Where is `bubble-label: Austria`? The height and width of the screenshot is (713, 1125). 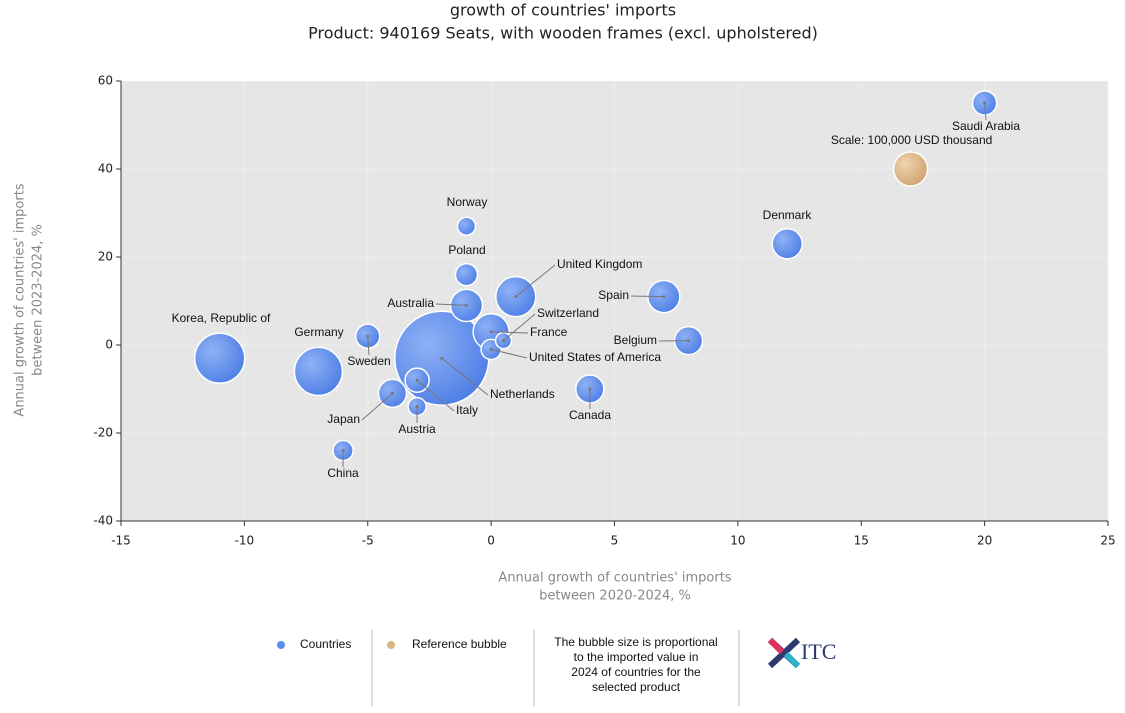
bubble-label: Austria is located at coordinates (417, 429).